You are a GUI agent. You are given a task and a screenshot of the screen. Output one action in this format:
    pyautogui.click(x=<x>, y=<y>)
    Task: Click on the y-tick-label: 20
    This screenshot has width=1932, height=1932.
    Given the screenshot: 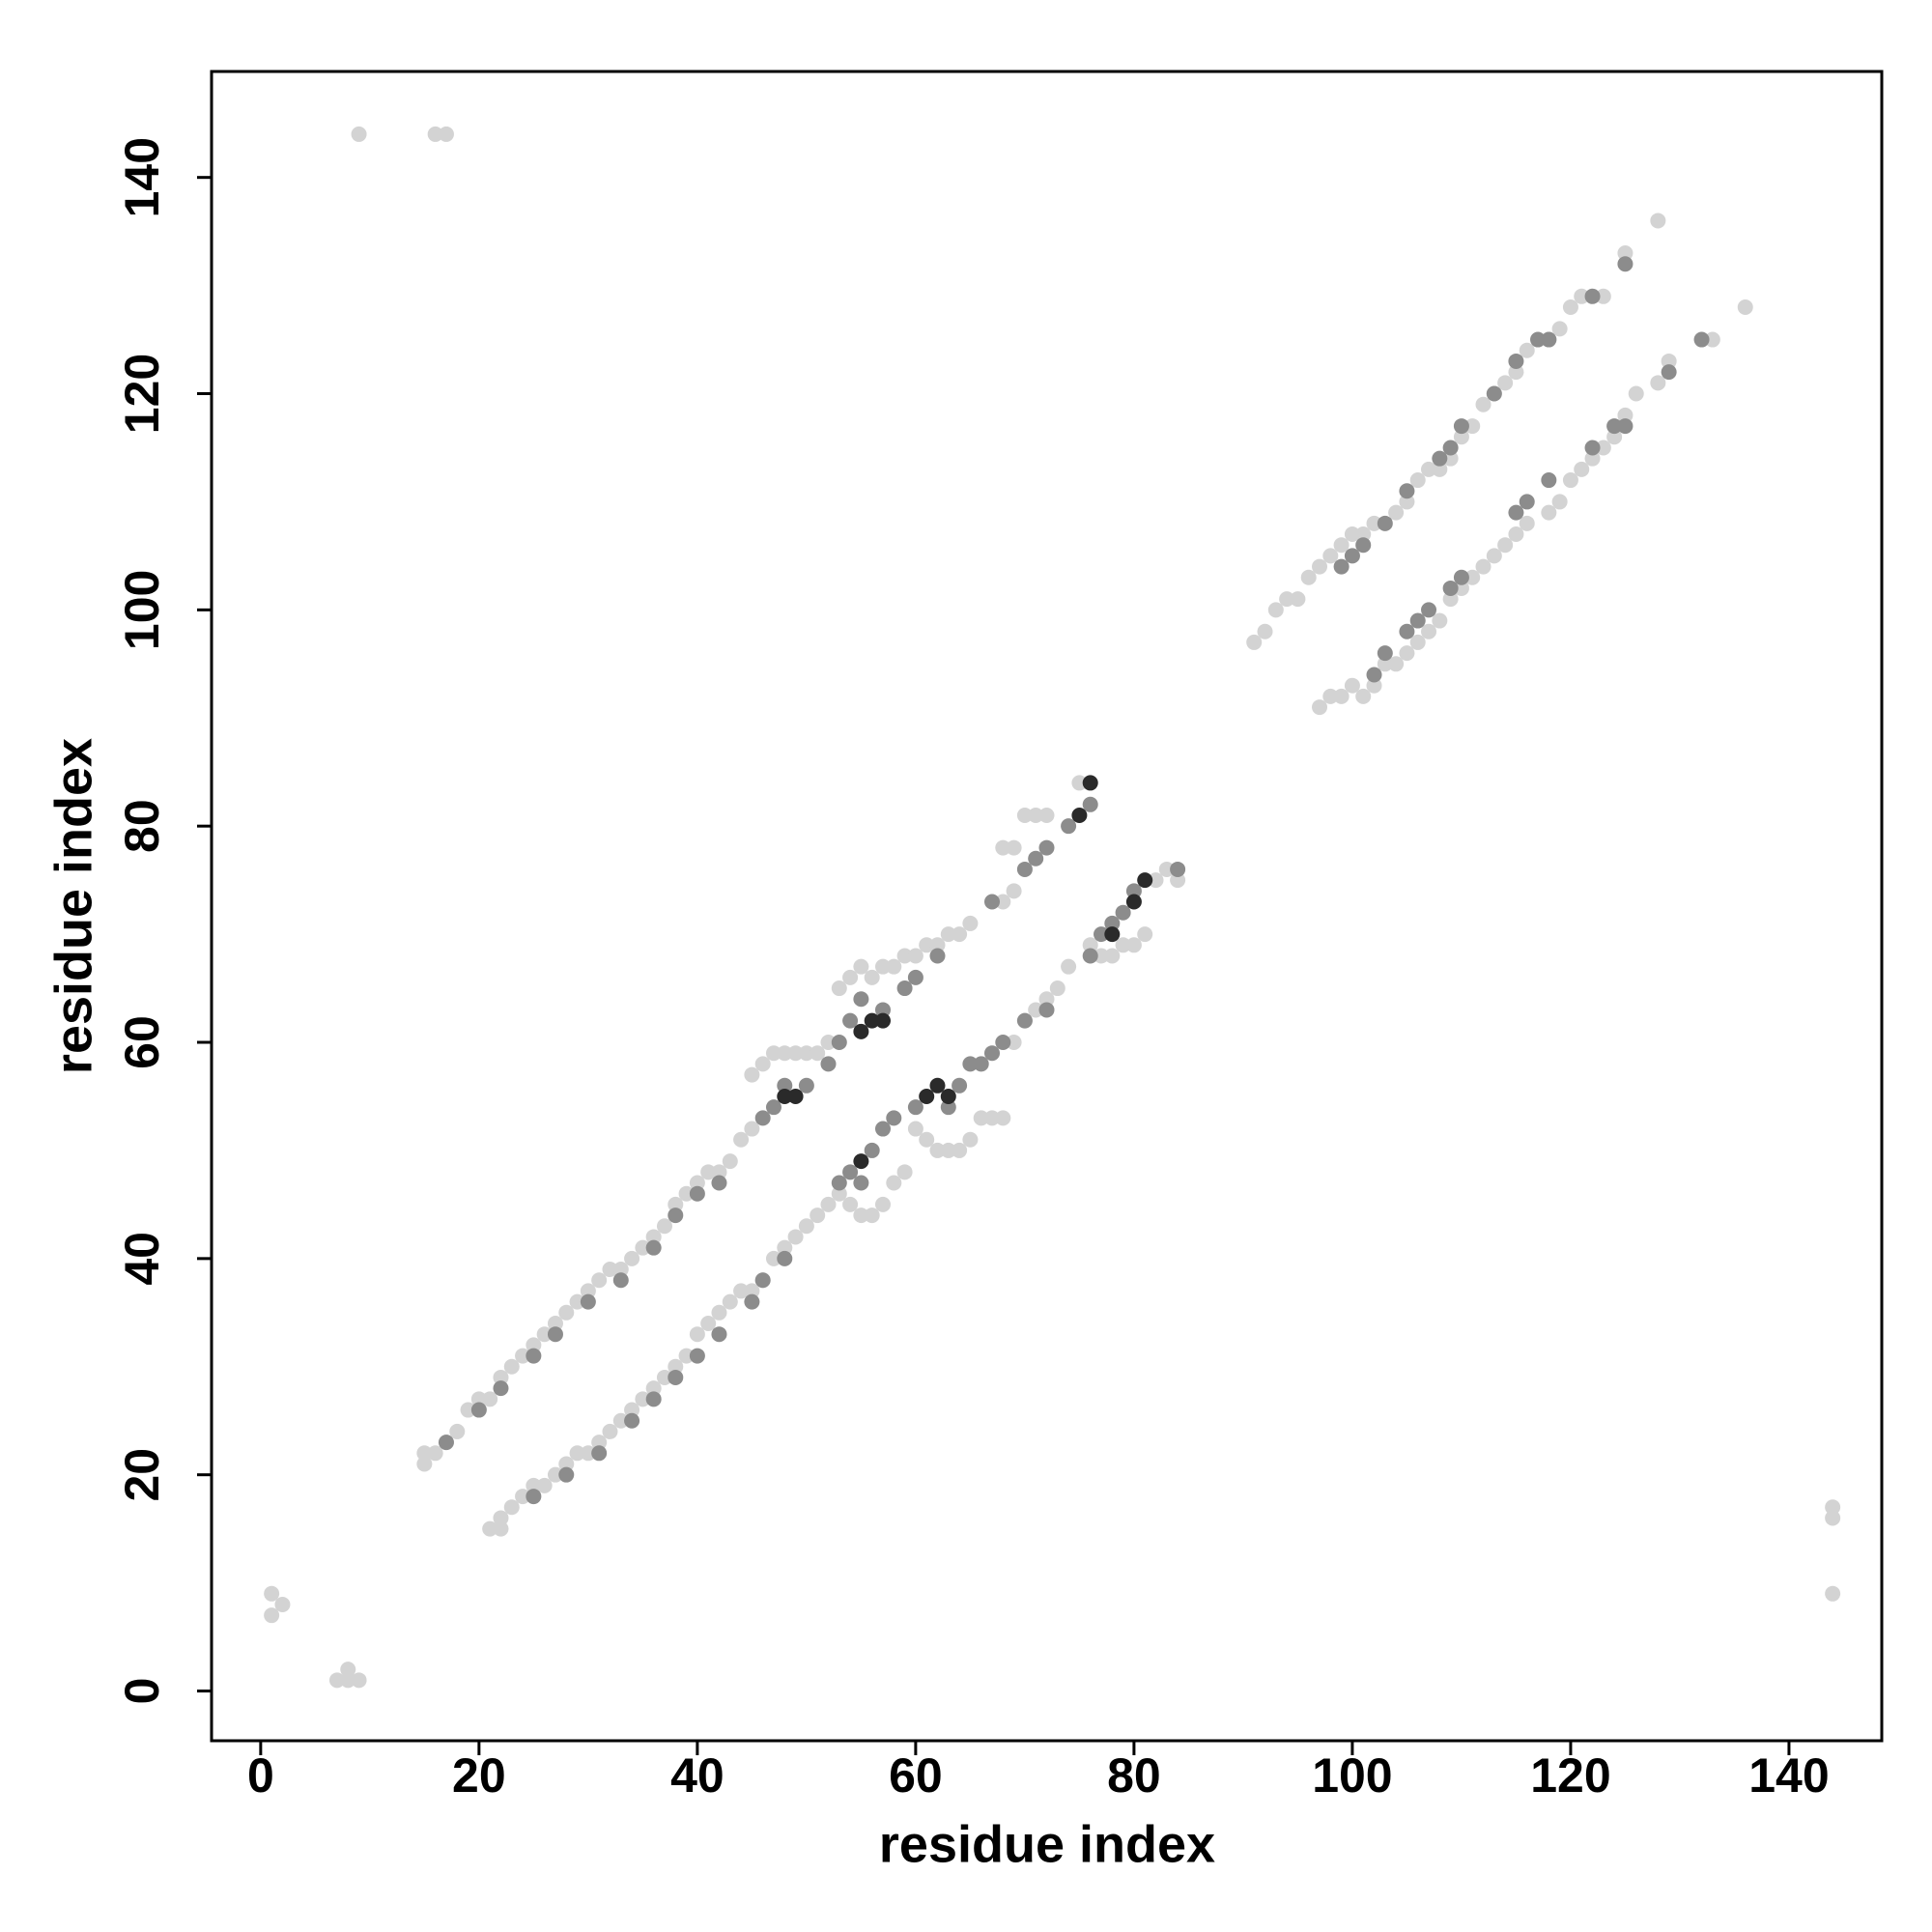 What is the action you would take?
    pyautogui.click(x=142, y=1475)
    